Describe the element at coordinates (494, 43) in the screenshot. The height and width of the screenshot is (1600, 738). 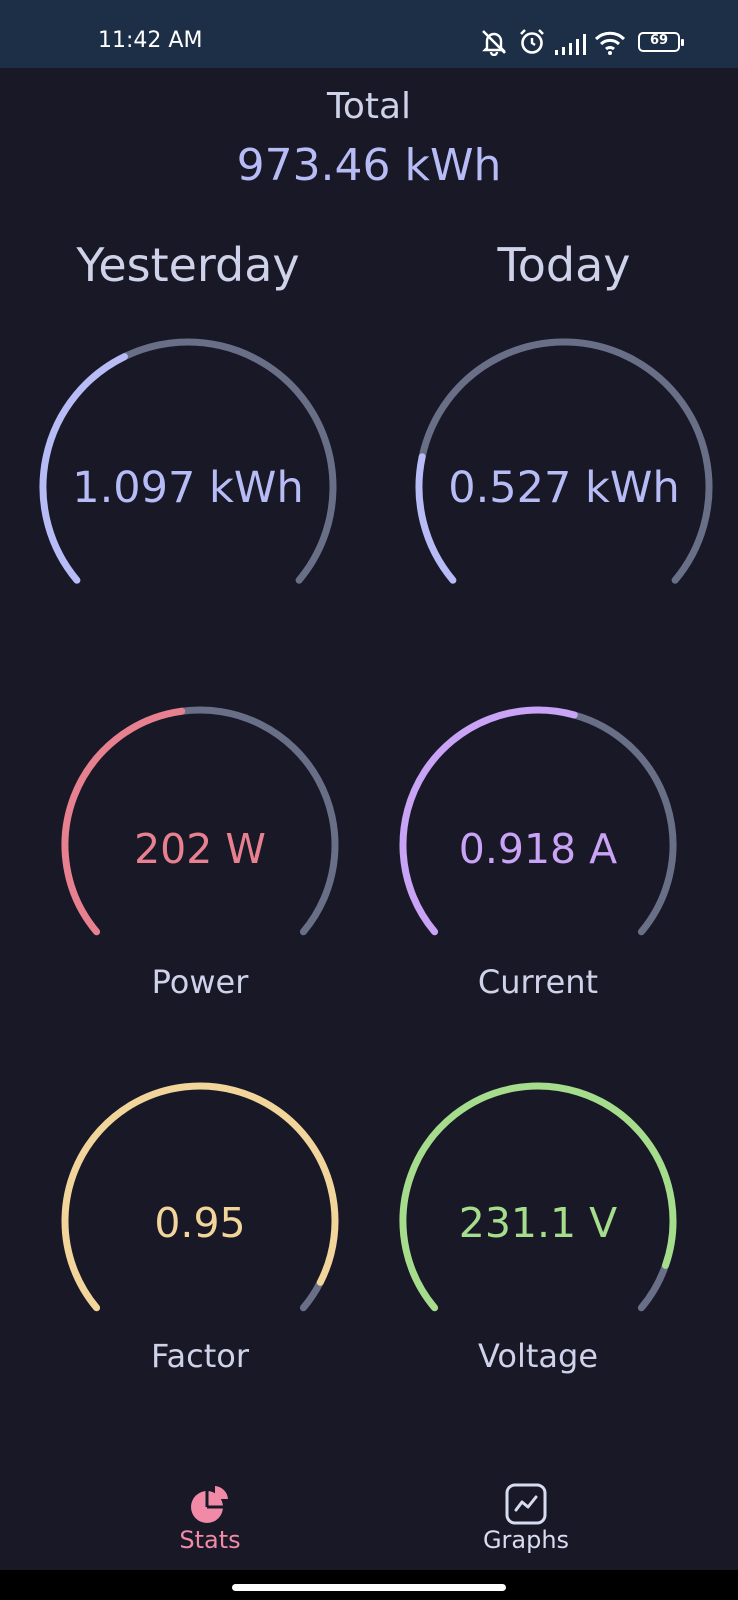
I see `muted-bell-icon` at that location.